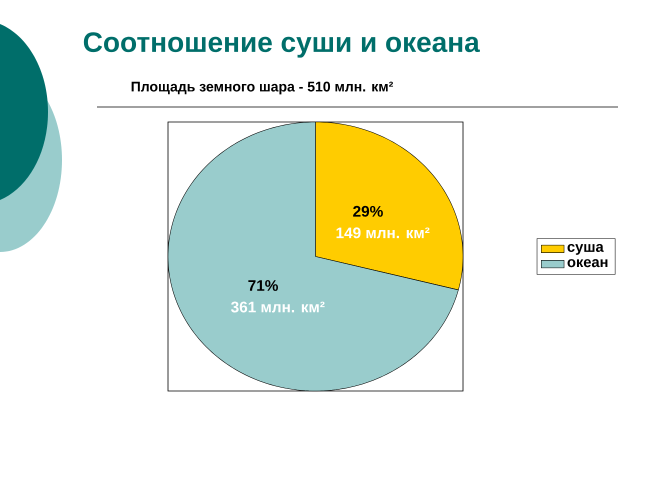 This screenshot has height=485, width=648. What do you see at coordinates (368, 211) in the screenshot?
I see `data-label: 29%` at bounding box center [368, 211].